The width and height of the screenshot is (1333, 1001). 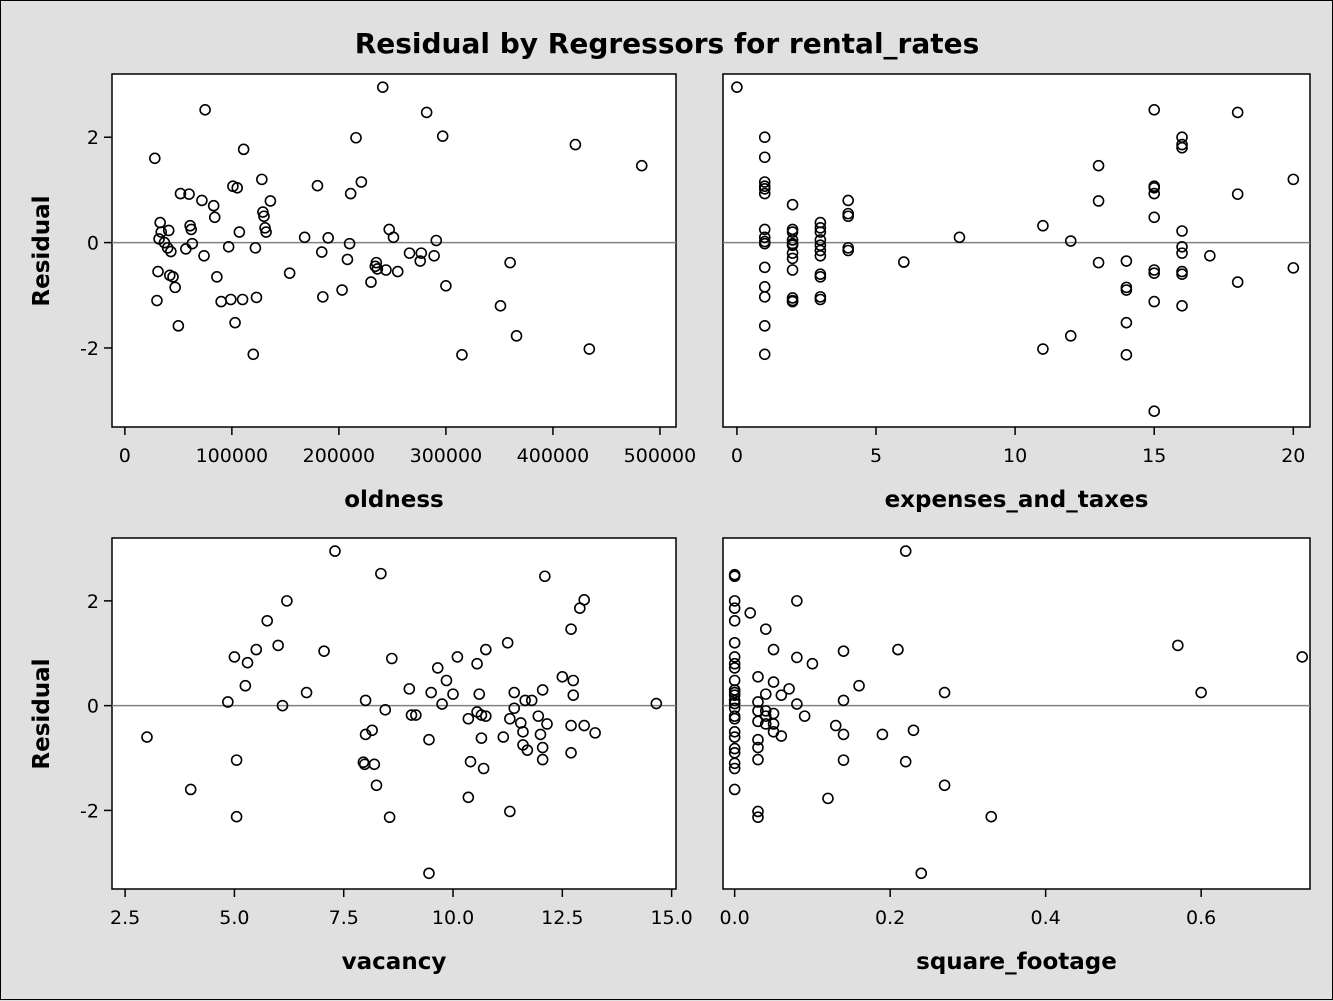 What do you see at coordinates (562, 918) in the screenshot?
I see `x-tick-label: 12.5` at bounding box center [562, 918].